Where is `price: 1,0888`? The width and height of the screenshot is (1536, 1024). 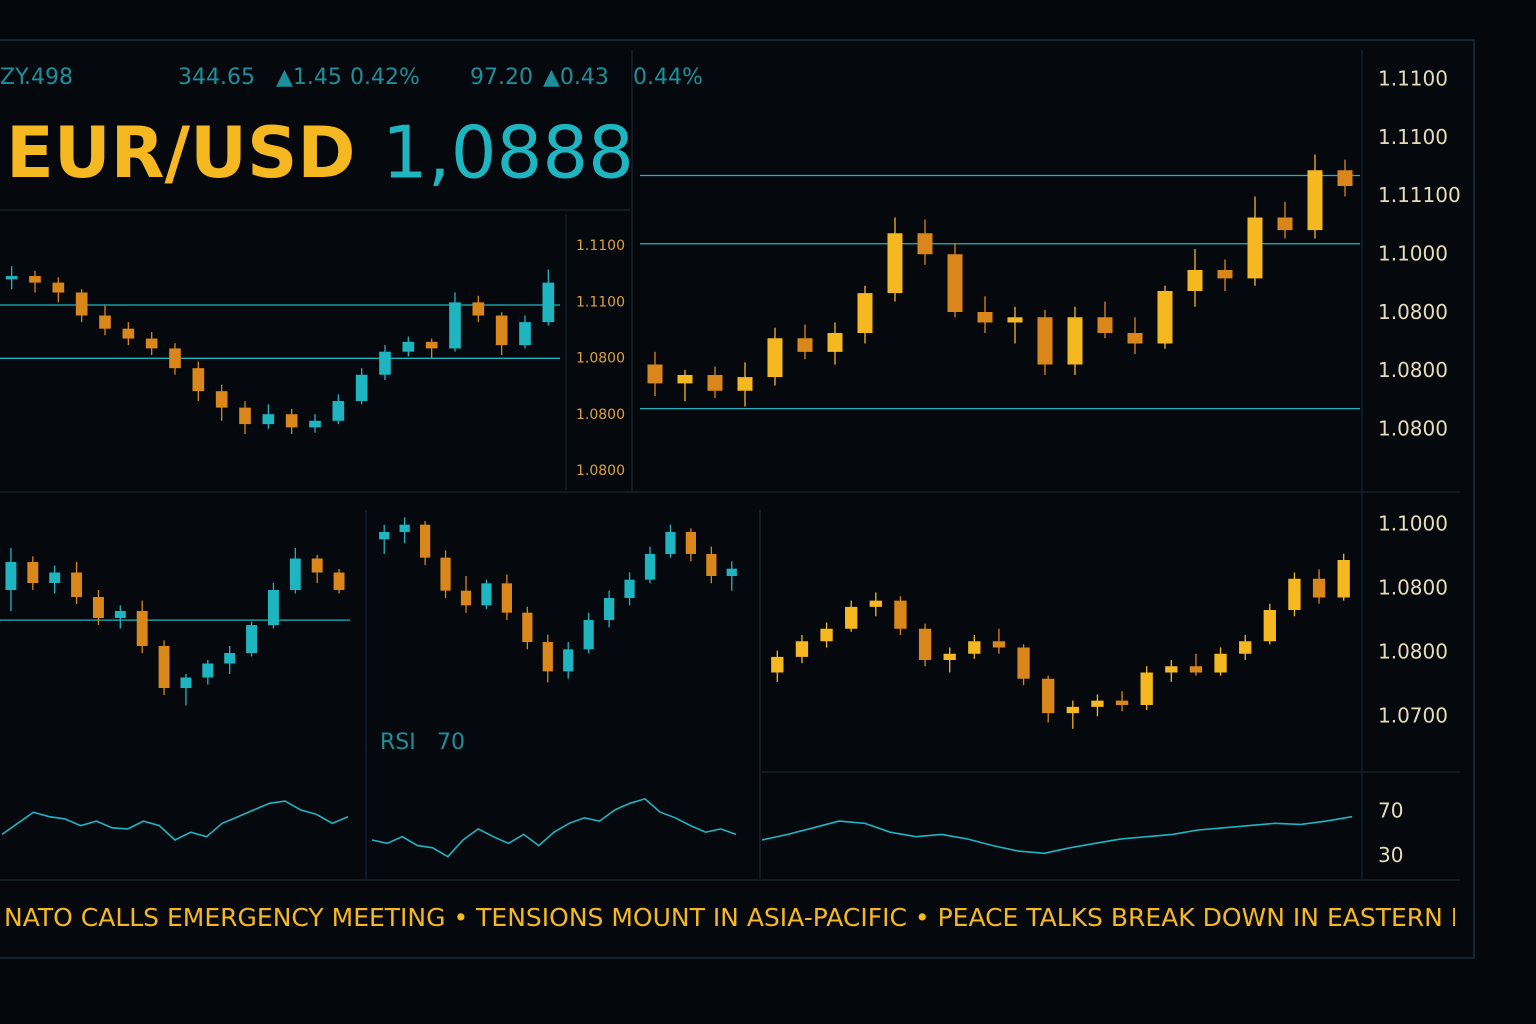 price: 1,0888 is located at coordinates (508, 153).